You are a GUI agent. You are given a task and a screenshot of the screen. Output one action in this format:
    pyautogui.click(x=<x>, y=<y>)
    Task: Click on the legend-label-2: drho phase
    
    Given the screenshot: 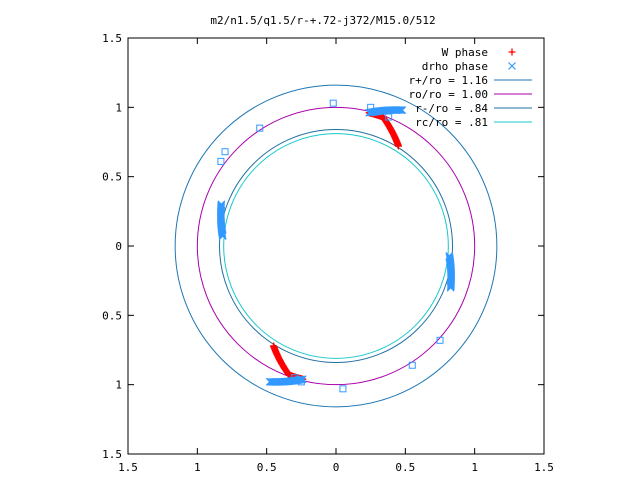 What is the action you would take?
    pyautogui.click(x=455, y=66)
    